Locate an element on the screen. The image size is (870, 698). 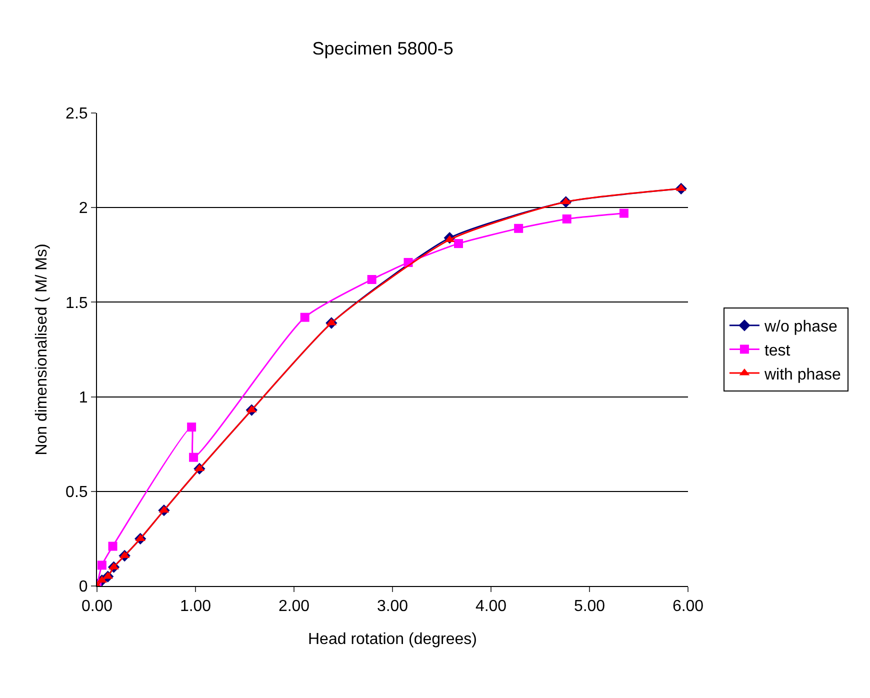
x-tick-label: 5.00 is located at coordinates (590, 607).